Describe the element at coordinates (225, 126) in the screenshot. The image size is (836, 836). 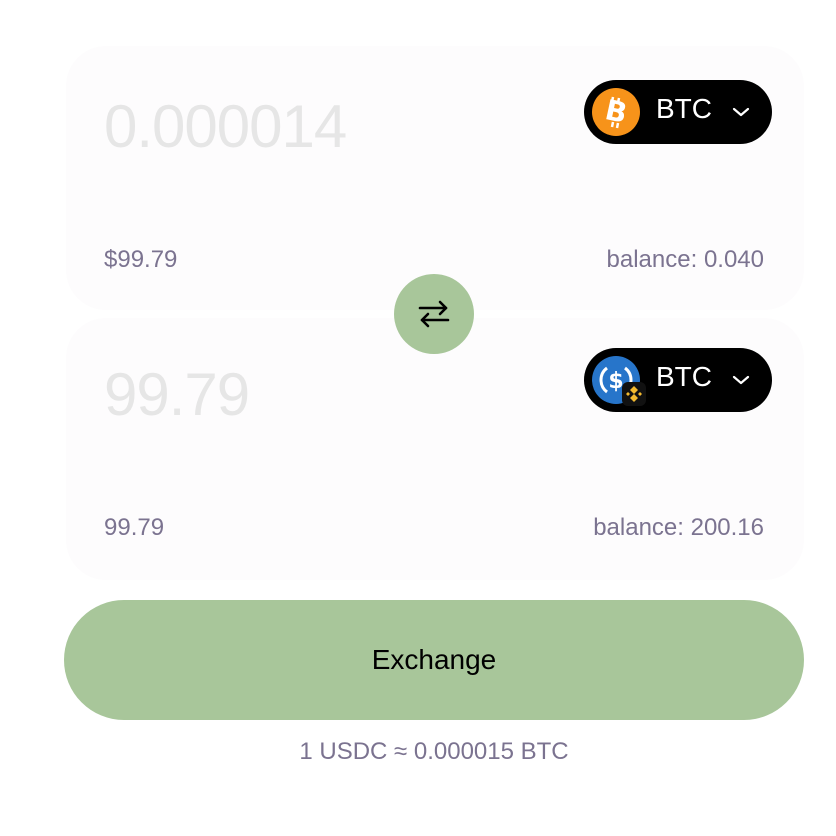
I see `from-amount-input: 0.000014` at that location.